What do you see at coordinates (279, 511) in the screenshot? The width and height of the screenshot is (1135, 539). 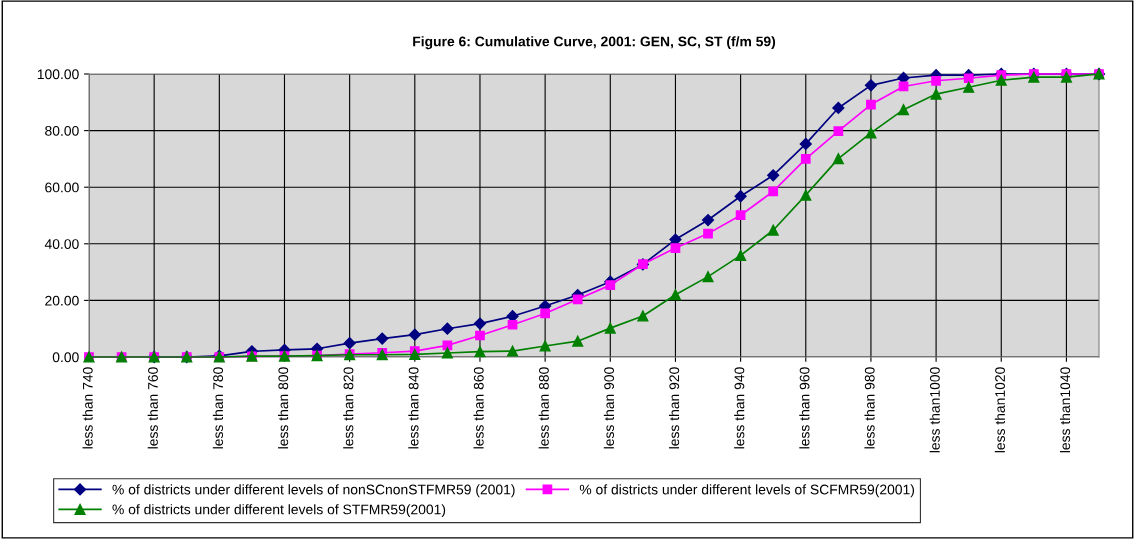 I see `legend-label: % of districts under different levels of STFMR59(2001)` at bounding box center [279, 511].